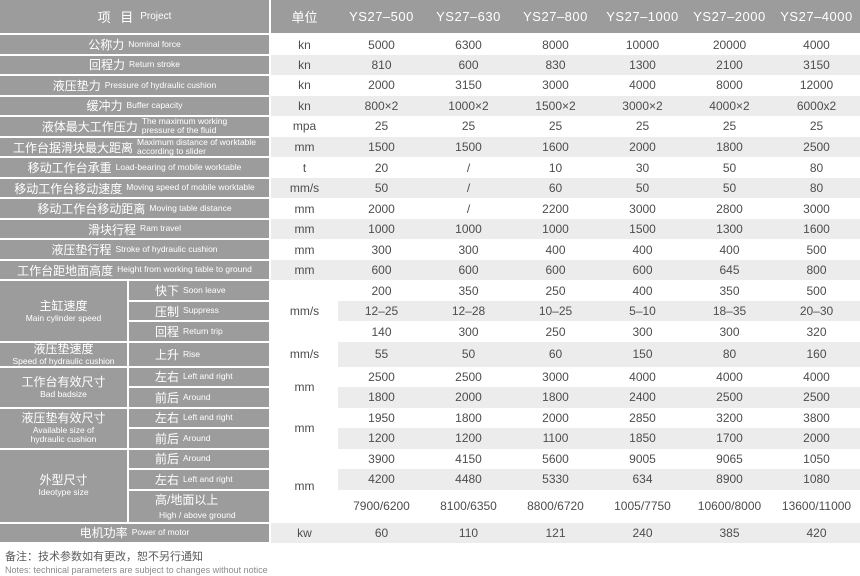 The image size is (860, 576). Describe the element at coordinates (167, 418) in the screenshot. I see `sub-label-zh: 左右` at that location.